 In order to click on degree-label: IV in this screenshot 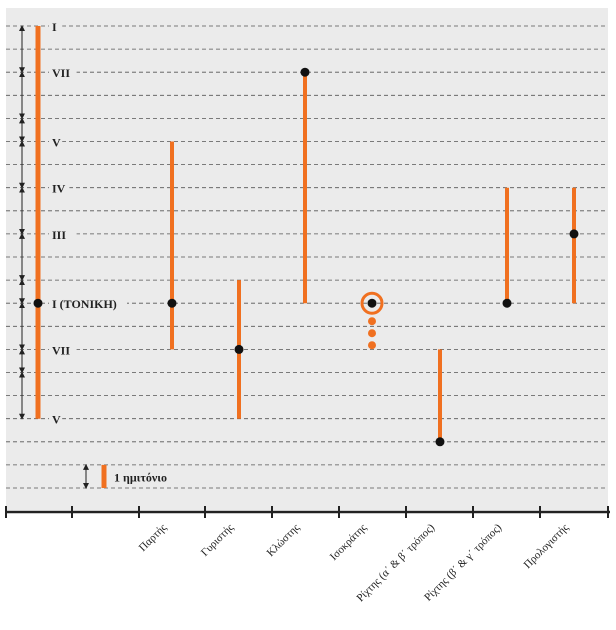, I will do `click(59, 189)`.